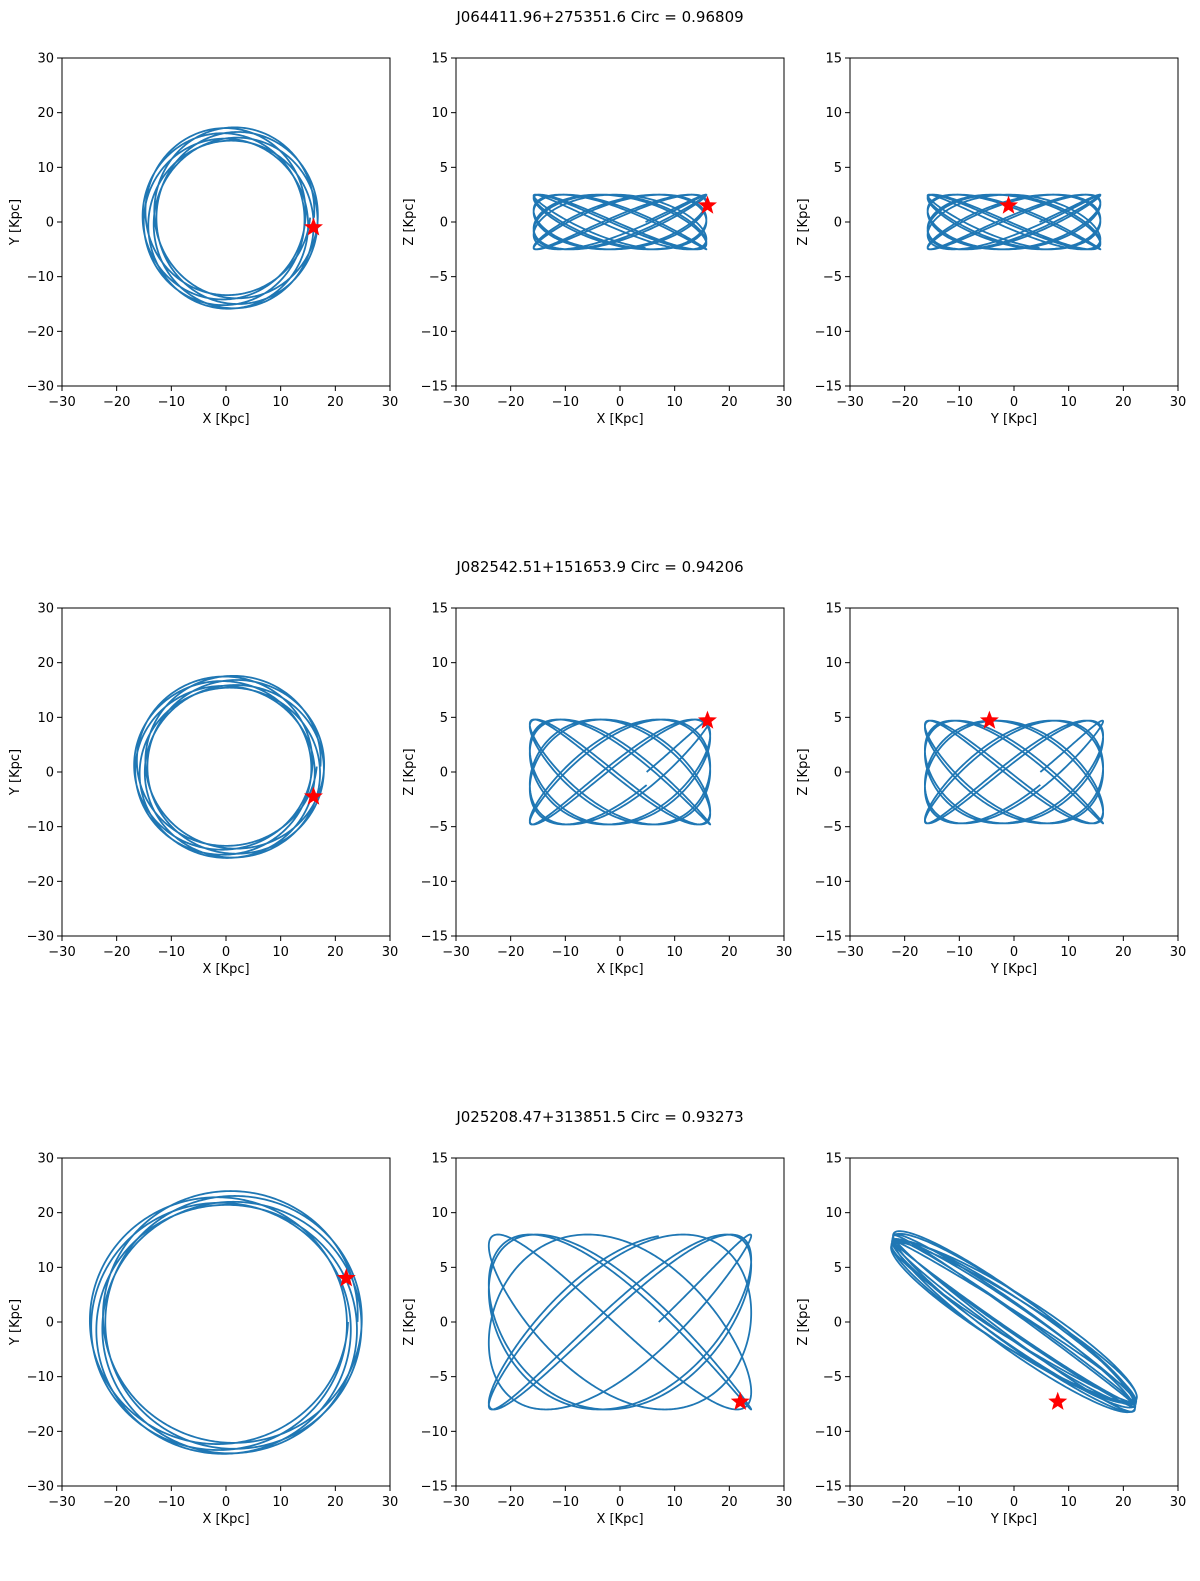 The height and width of the screenshot is (1581, 1200). Describe the element at coordinates (15, 222) in the screenshot. I see `y-axis-label: Y [Kpc]` at that location.